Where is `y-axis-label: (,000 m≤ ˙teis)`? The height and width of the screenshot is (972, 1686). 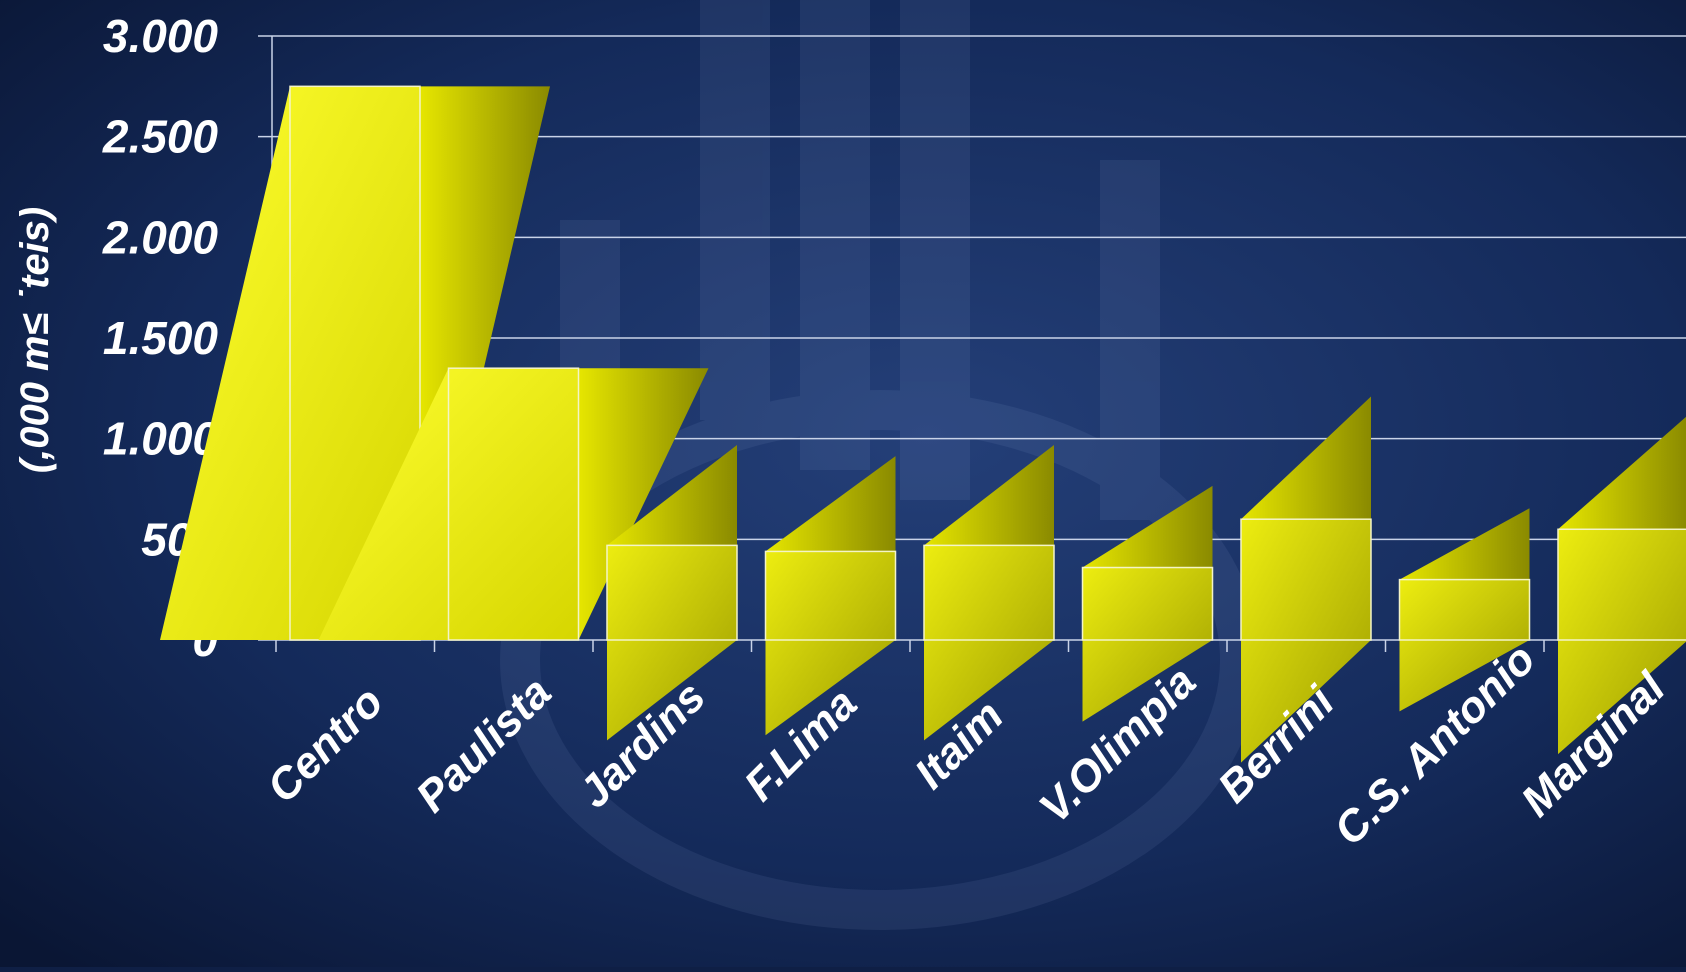
y-axis-label: (,000 m≤ ˙teis) is located at coordinates (35, 340).